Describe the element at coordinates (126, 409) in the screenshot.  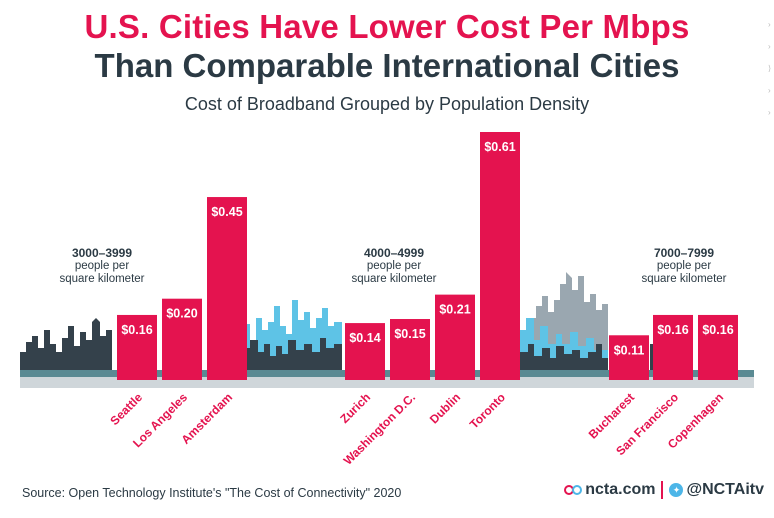
I see `category-label: Seattle` at that location.